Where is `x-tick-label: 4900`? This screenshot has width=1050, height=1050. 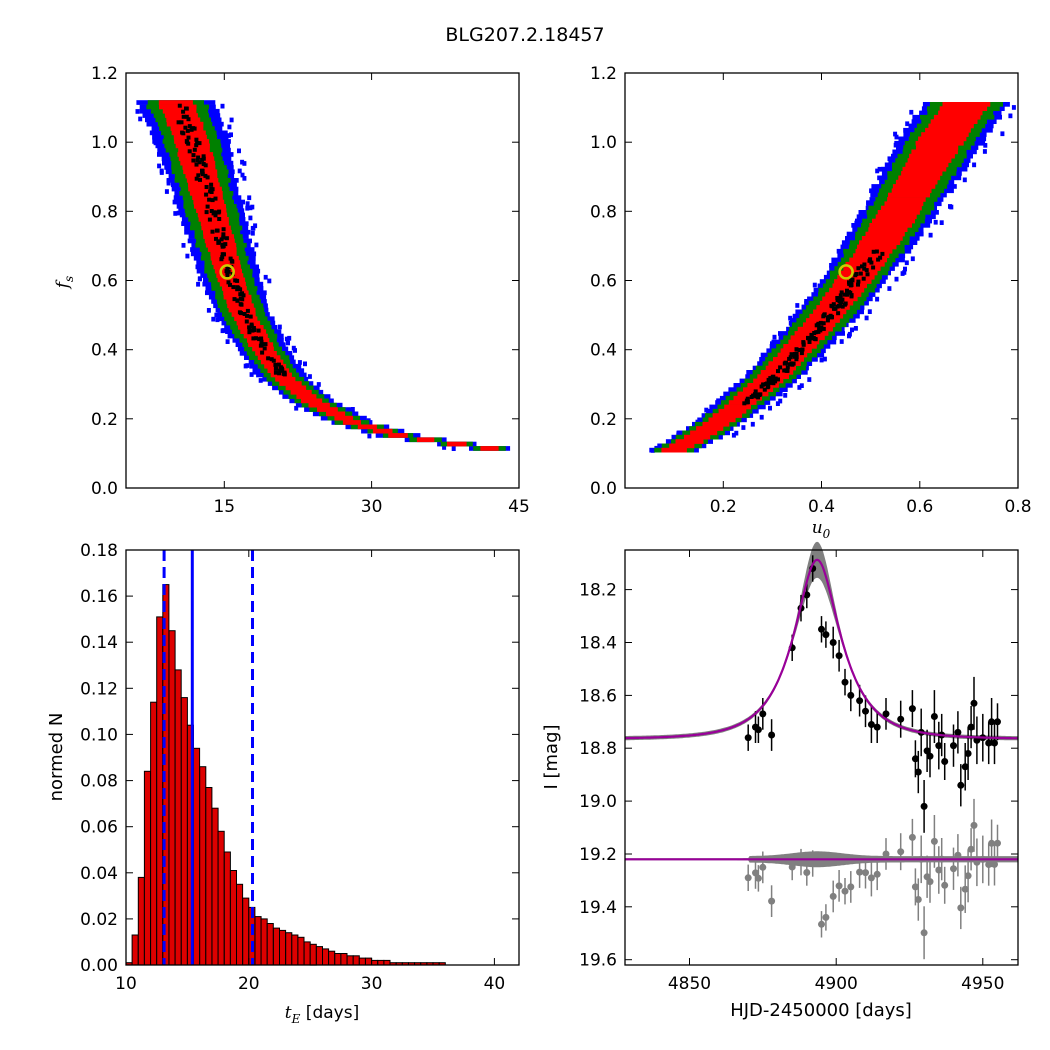 x-tick-label: 4900 is located at coordinates (836, 984).